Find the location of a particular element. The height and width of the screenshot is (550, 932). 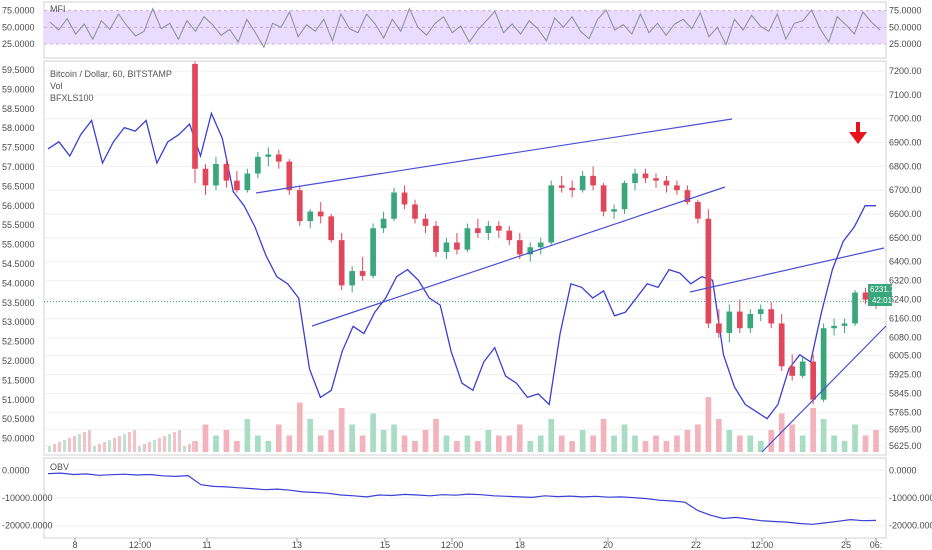

price-tick-label: 6320.00 is located at coordinates (905, 281).